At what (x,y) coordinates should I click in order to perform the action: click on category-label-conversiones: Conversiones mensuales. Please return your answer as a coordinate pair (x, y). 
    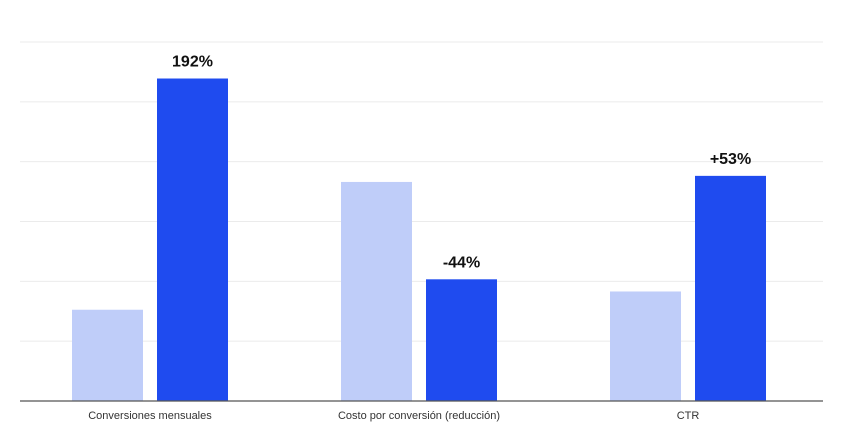
    Looking at the image, I should click on (150, 416).